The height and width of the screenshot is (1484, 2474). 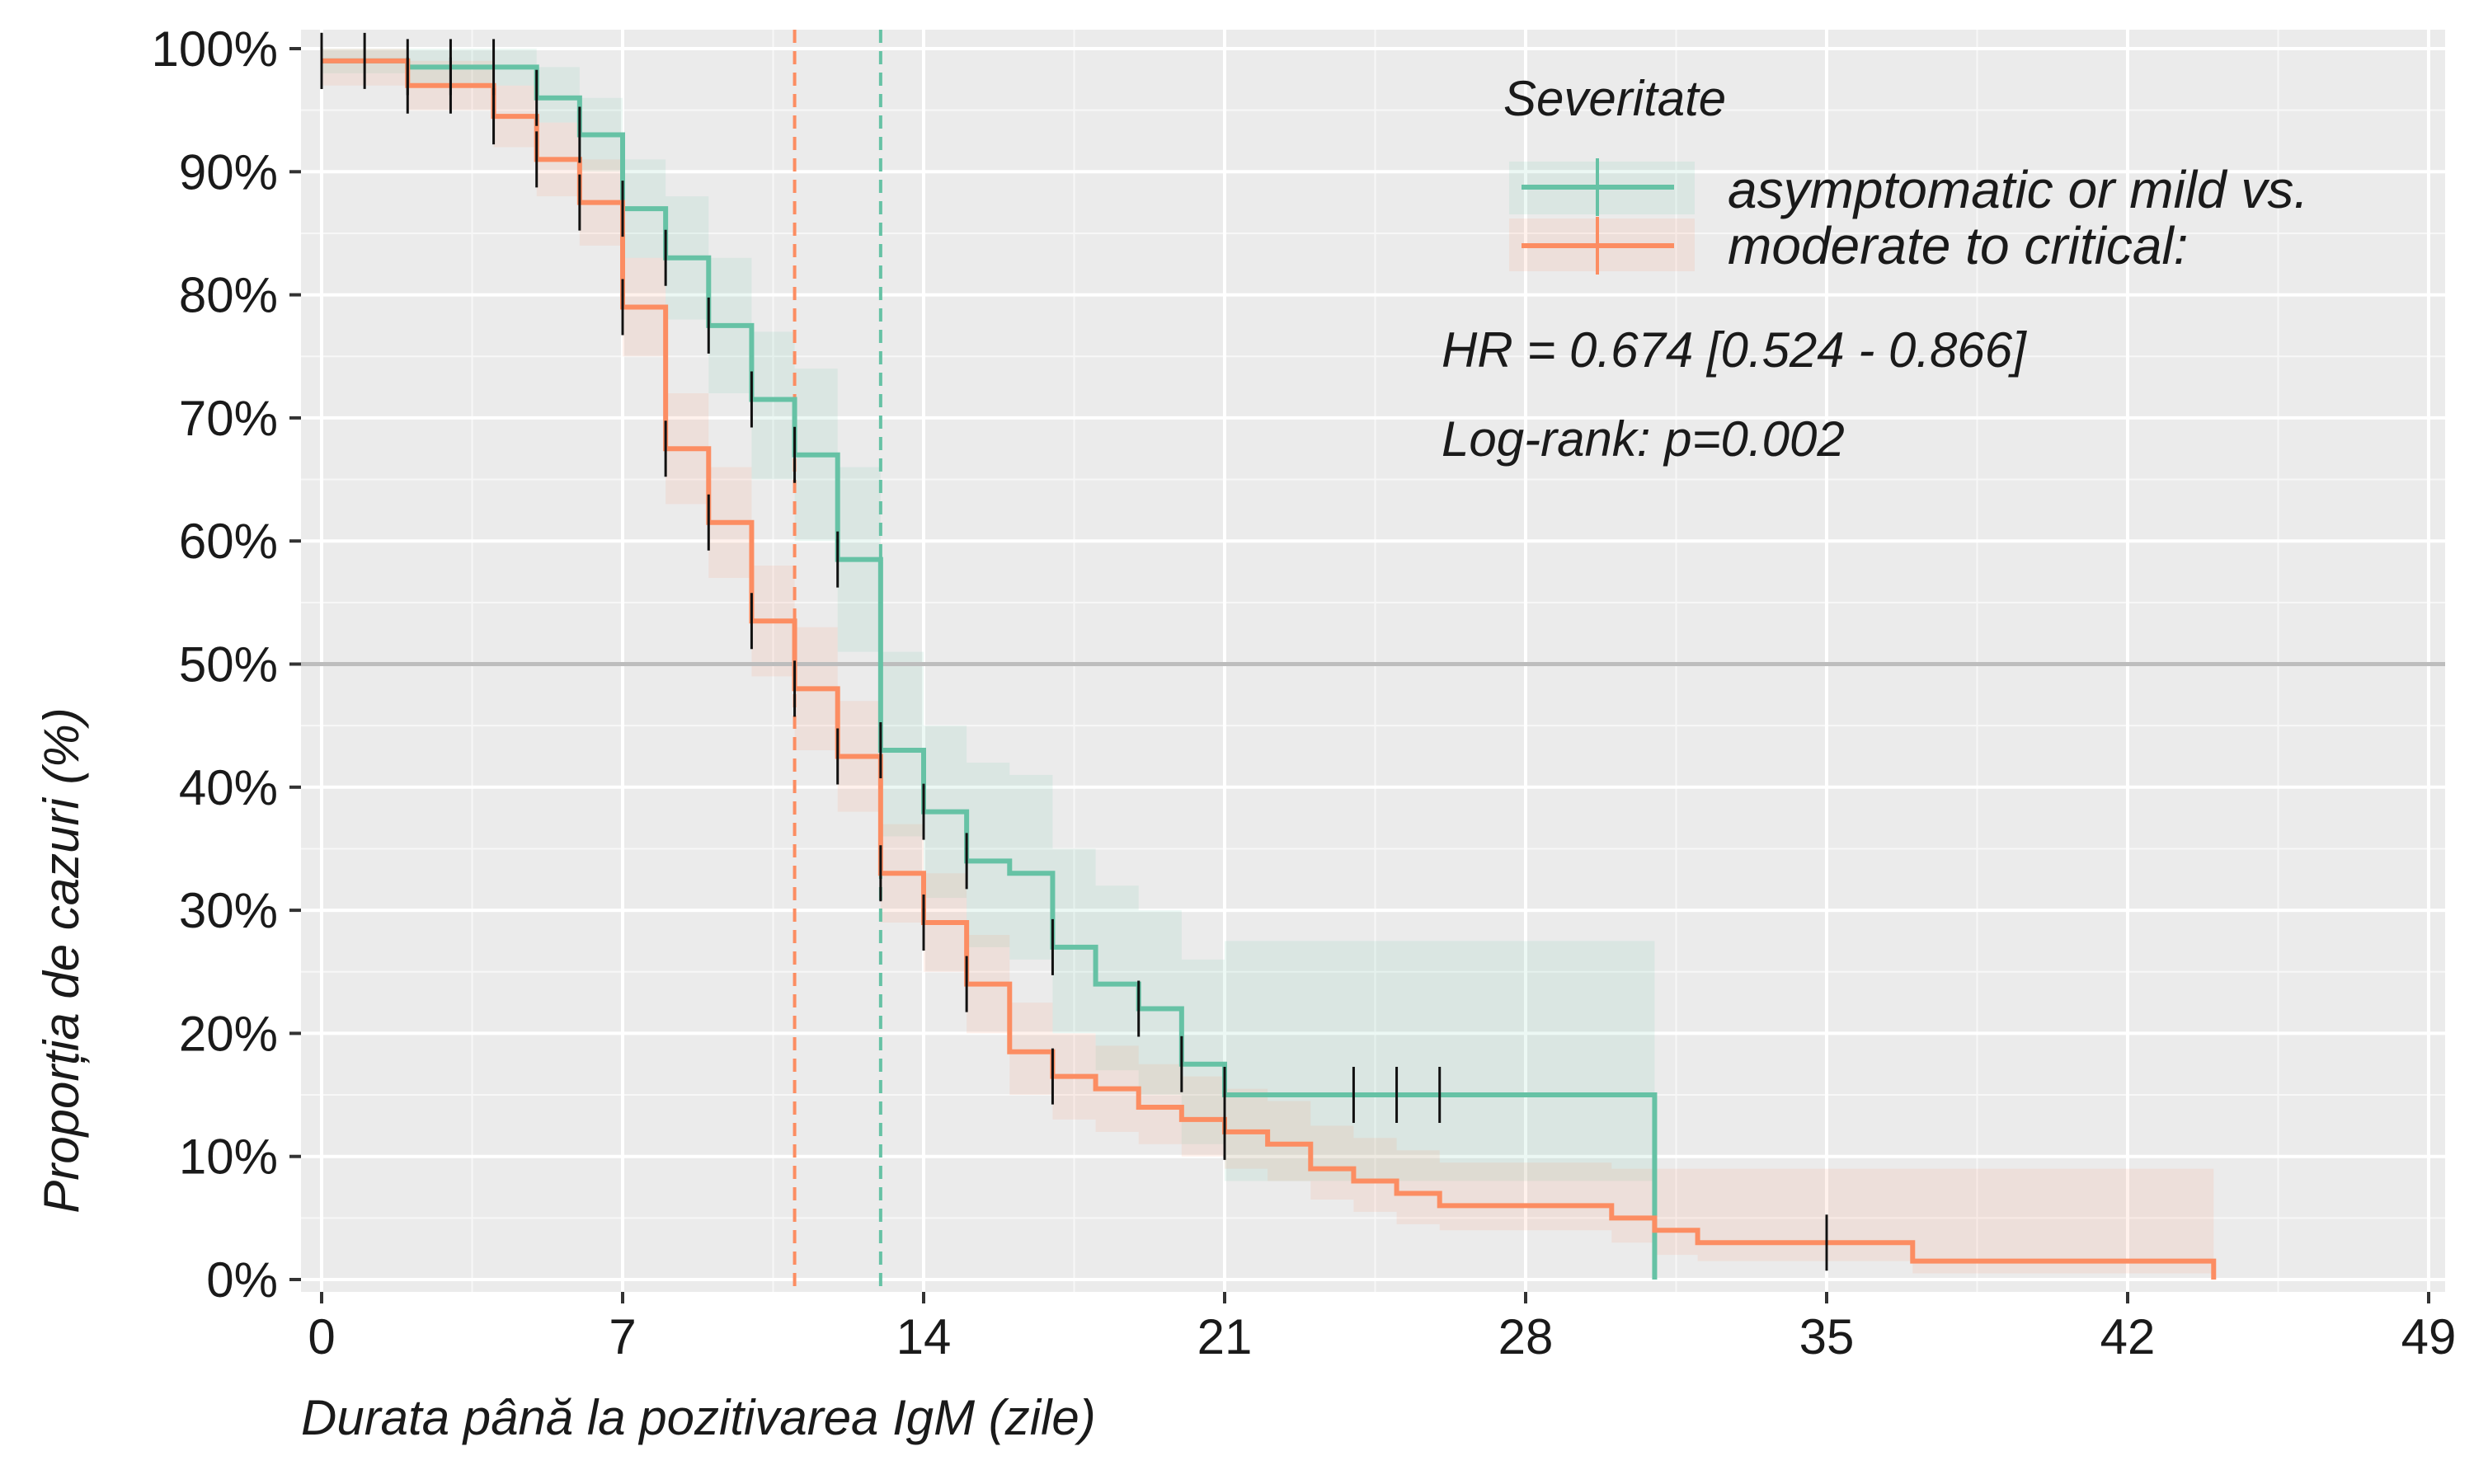 I want to click on y-axis-title: Proporția de cazuri (%), so click(x=61, y=960).